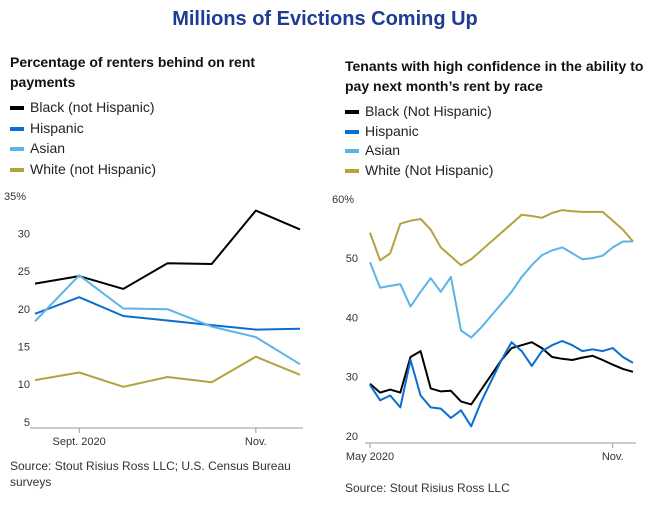 The image size is (650, 511). Describe the element at coordinates (429, 169) in the screenshot. I see `legend-label: White (Not Hispanic)` at that location.